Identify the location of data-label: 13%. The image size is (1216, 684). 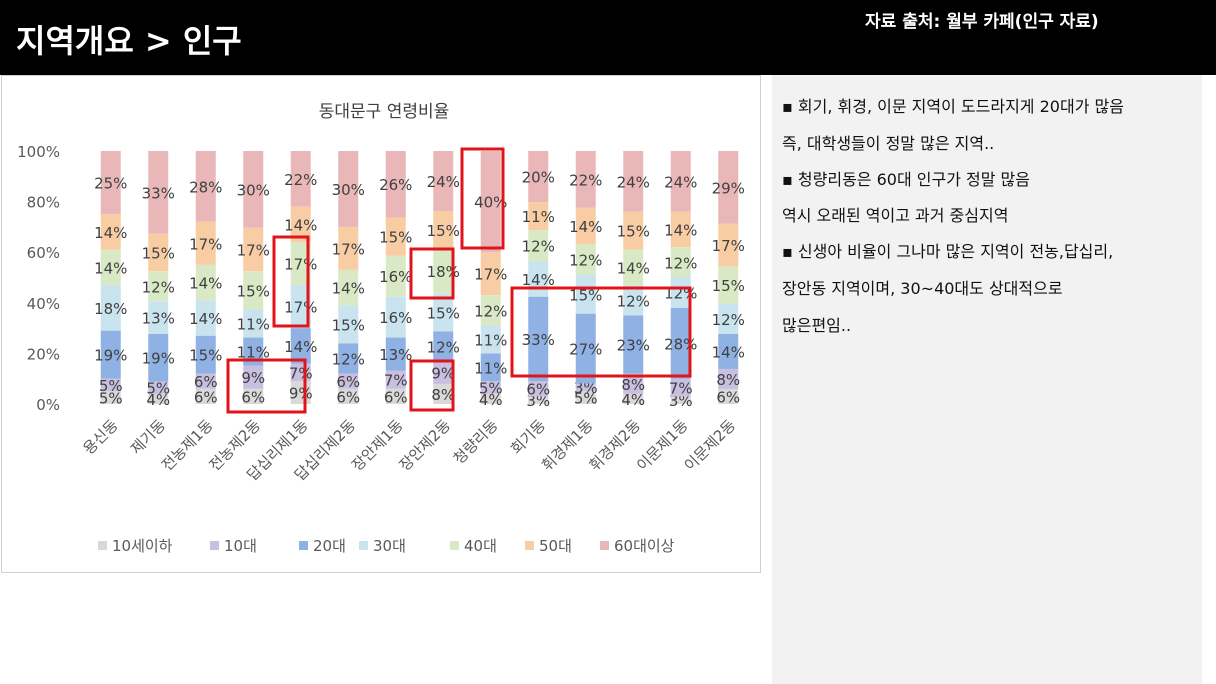
(158, 319).